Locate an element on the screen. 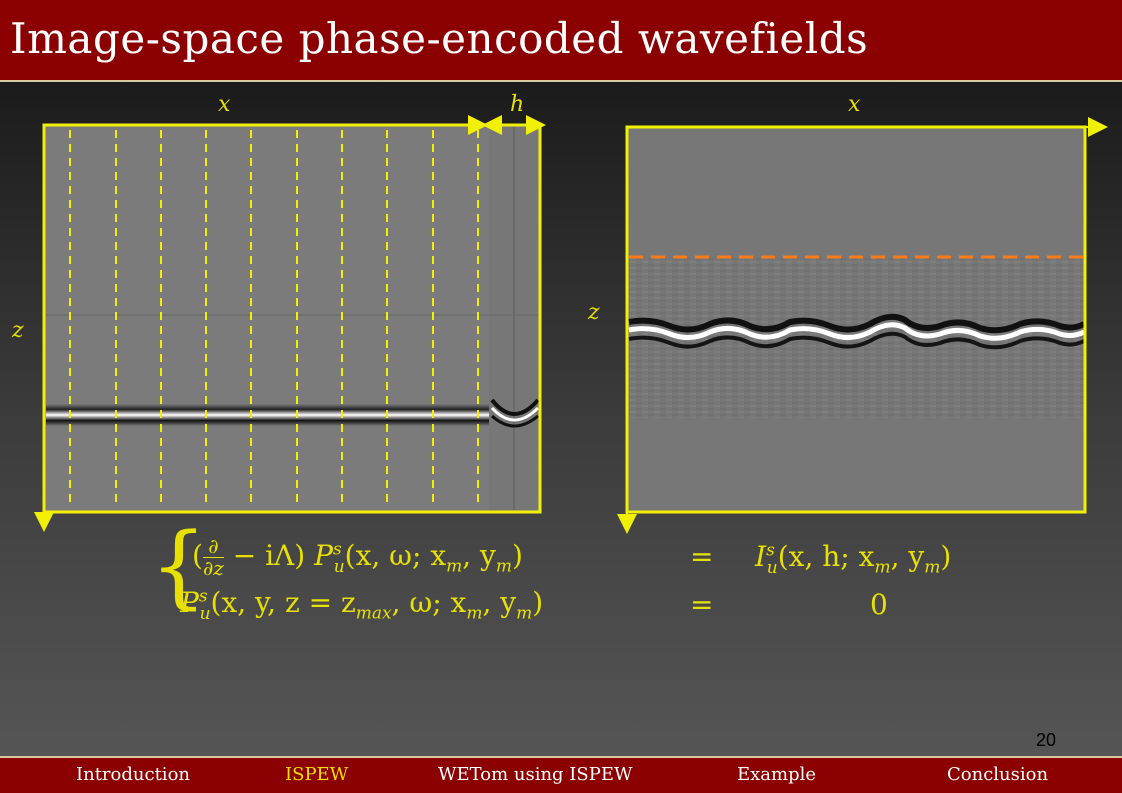  right-z-label: z is located at coordinates (594, 312).